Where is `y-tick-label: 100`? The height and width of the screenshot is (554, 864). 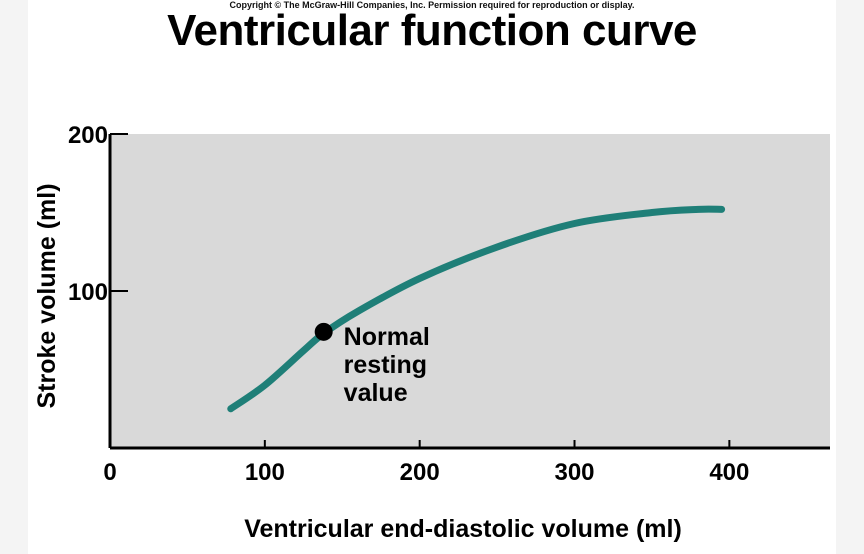
y-tick-label: 100 is located at coordinates (88, 292).